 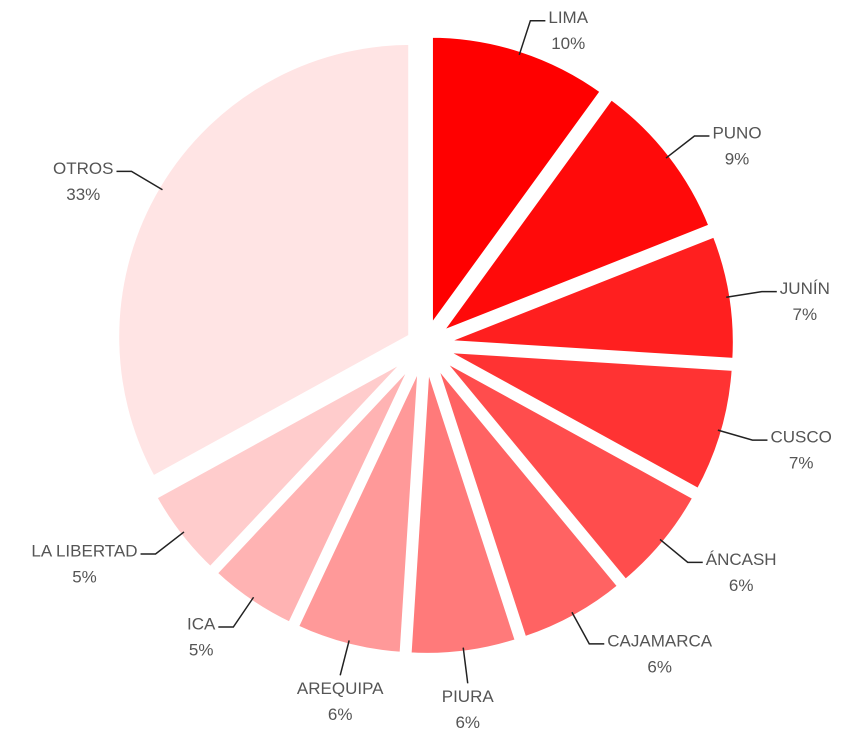 What do you see at coordinates (660, 640) in the screenshot?
I see `slice-label: CAJAMARCA` at bounding box center [660, 640].